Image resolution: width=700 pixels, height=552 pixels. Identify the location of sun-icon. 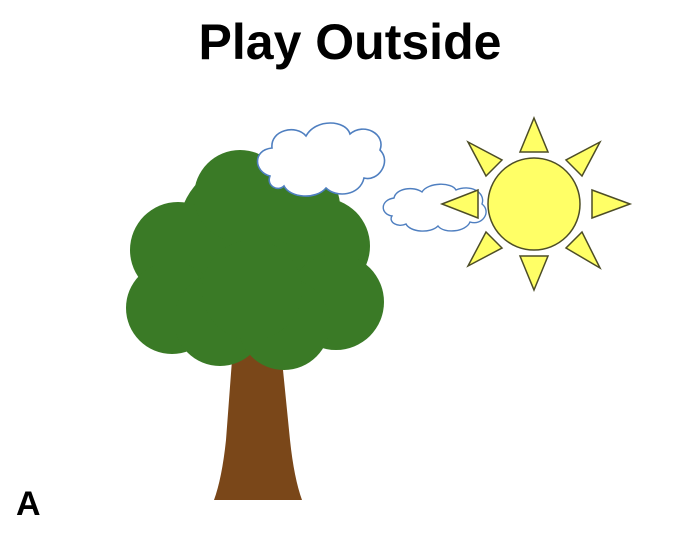
(536, 204).